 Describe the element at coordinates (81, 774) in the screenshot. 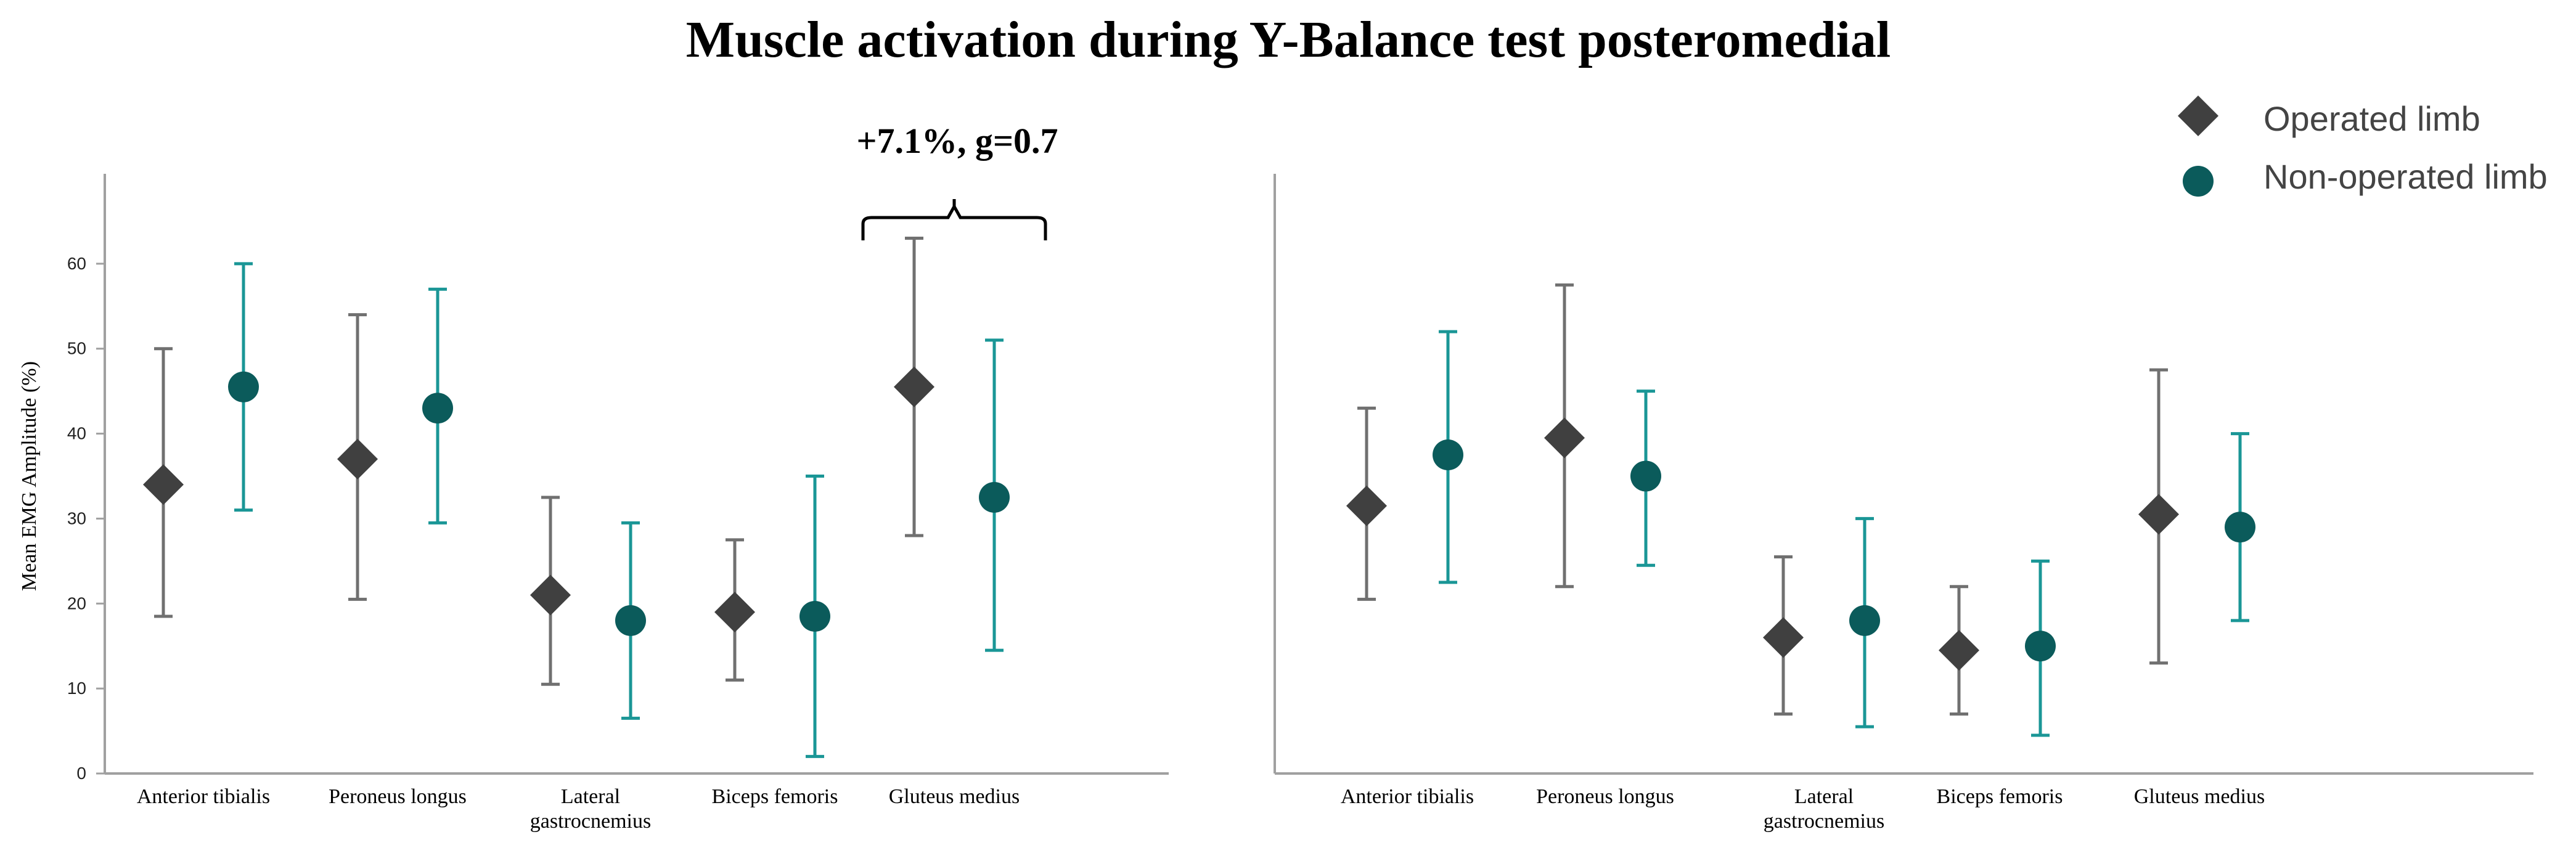

I see `y-tick-label: 0` at that location.